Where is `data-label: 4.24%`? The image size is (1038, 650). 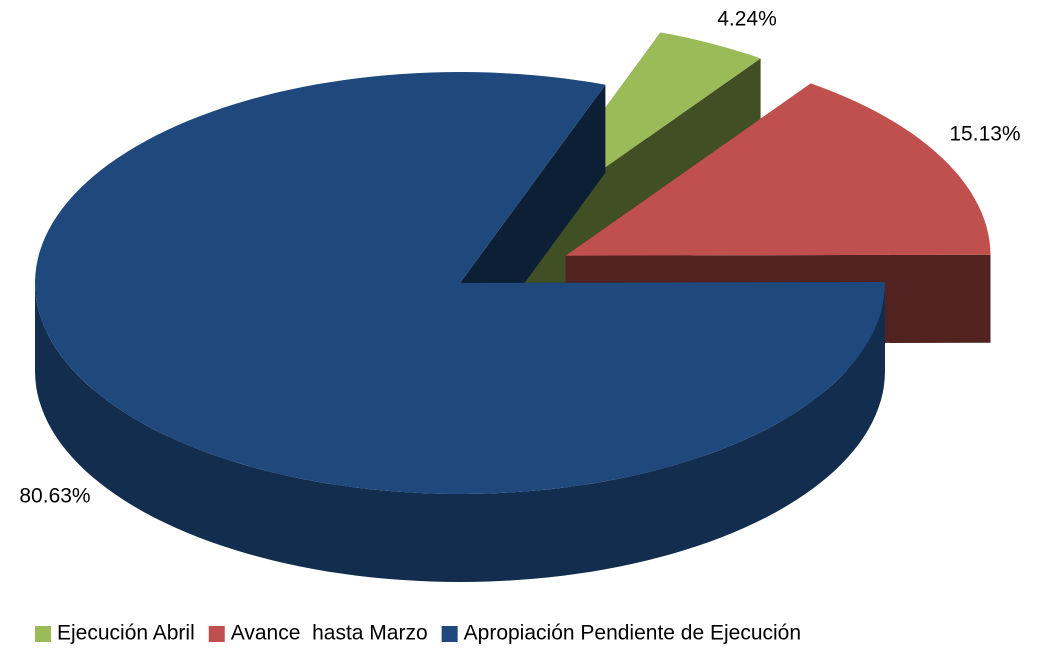 data-label: 4.24% is located at coordinates (747, 19).